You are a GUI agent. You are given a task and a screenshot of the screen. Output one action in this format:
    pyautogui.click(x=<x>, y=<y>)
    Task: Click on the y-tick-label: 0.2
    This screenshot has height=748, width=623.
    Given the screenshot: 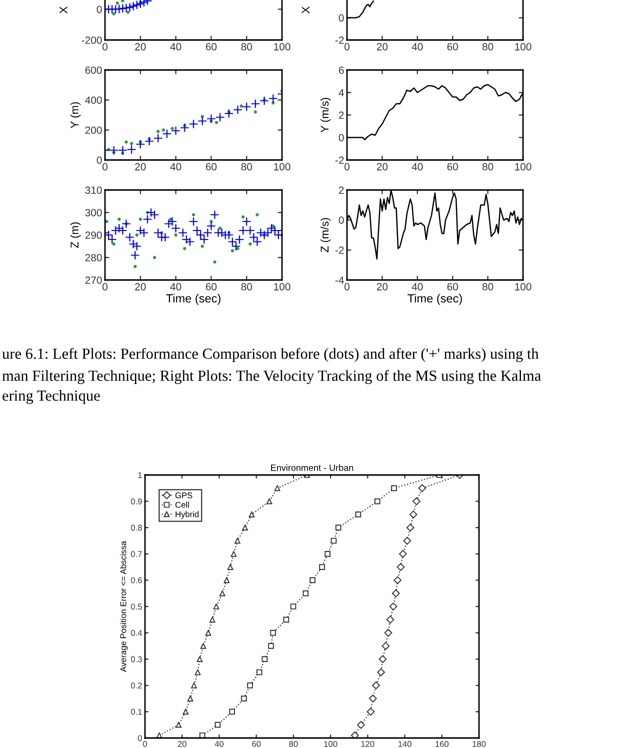 What is the action you would take?
    pyautogui.click(x=136, y=685)
    